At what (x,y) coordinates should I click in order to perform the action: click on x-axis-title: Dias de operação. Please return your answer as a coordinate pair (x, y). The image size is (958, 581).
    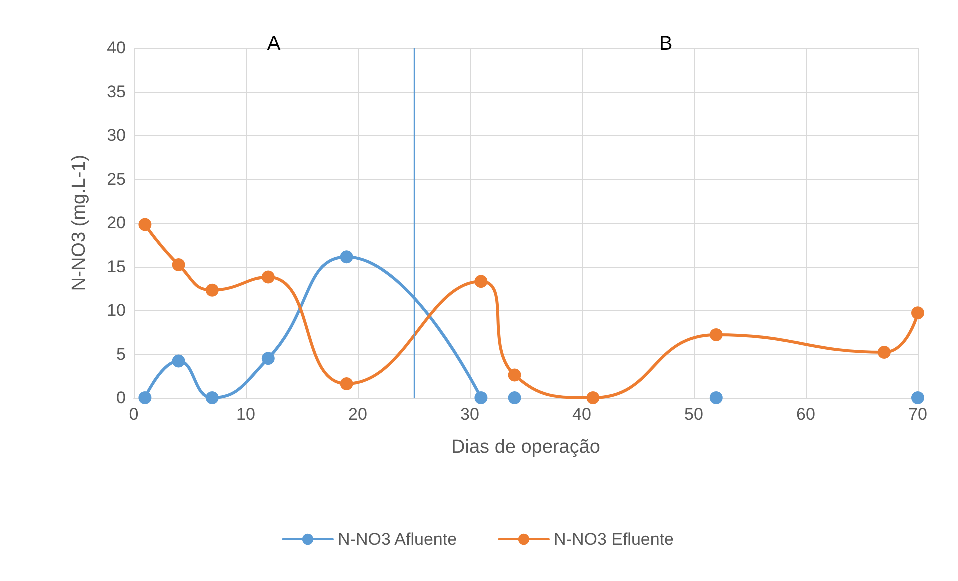
    Looking at the image, I should click on (526, 447).